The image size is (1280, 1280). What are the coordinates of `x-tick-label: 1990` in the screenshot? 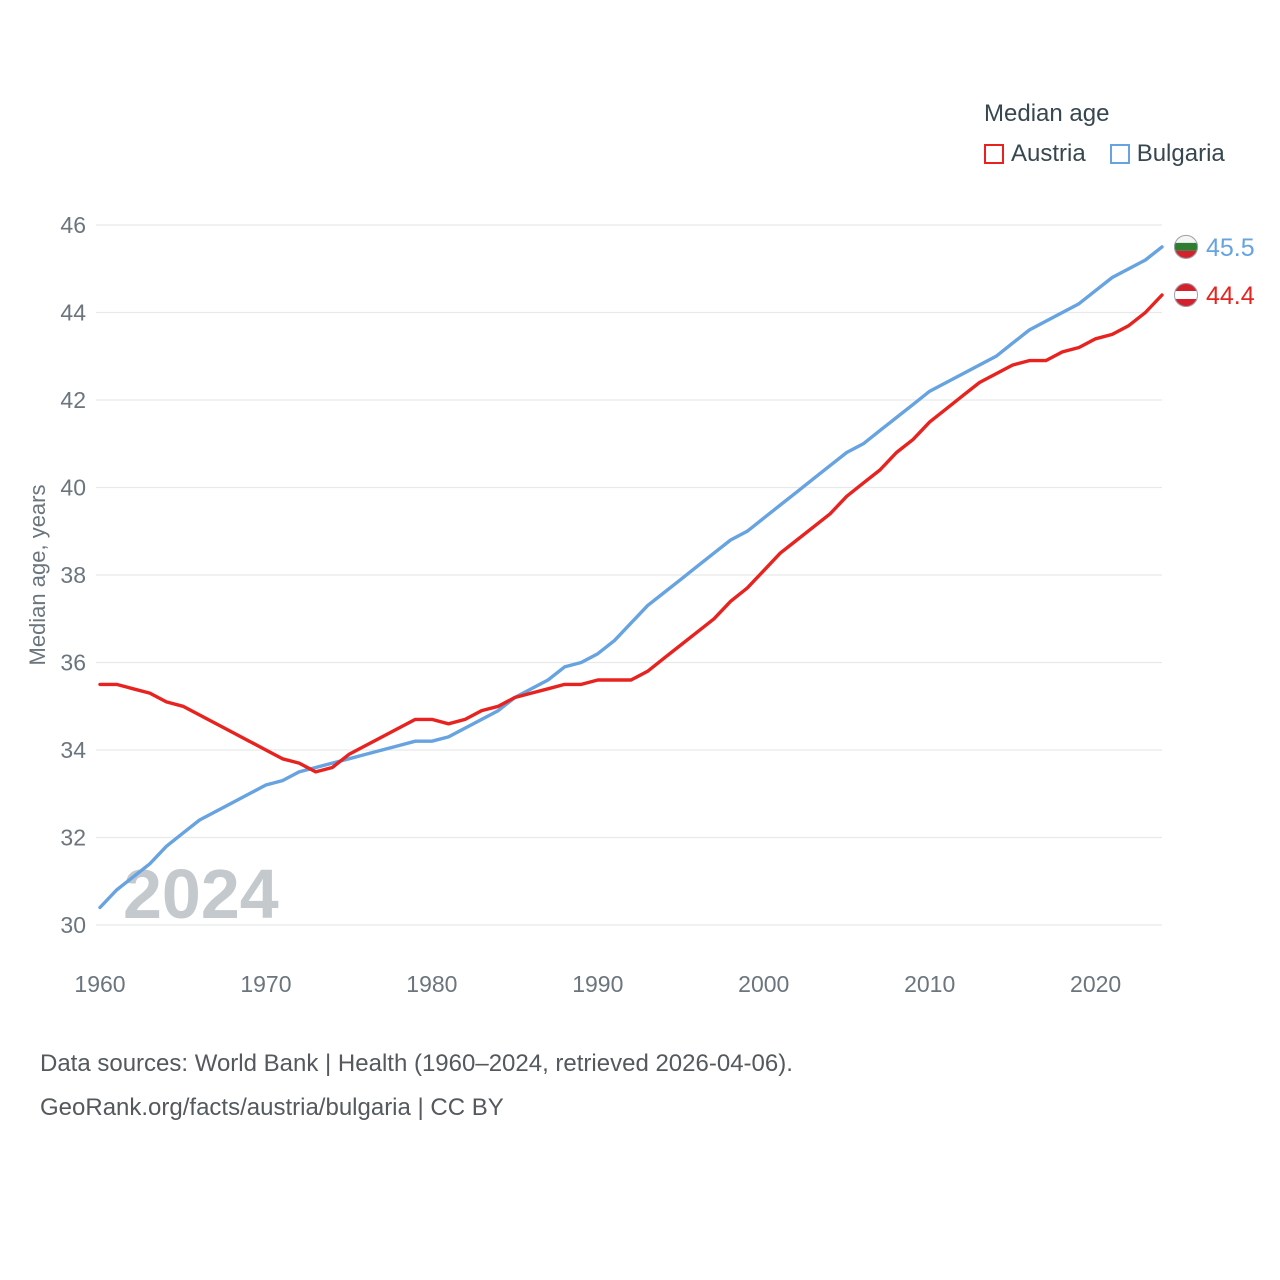 It's located at (597, 984).